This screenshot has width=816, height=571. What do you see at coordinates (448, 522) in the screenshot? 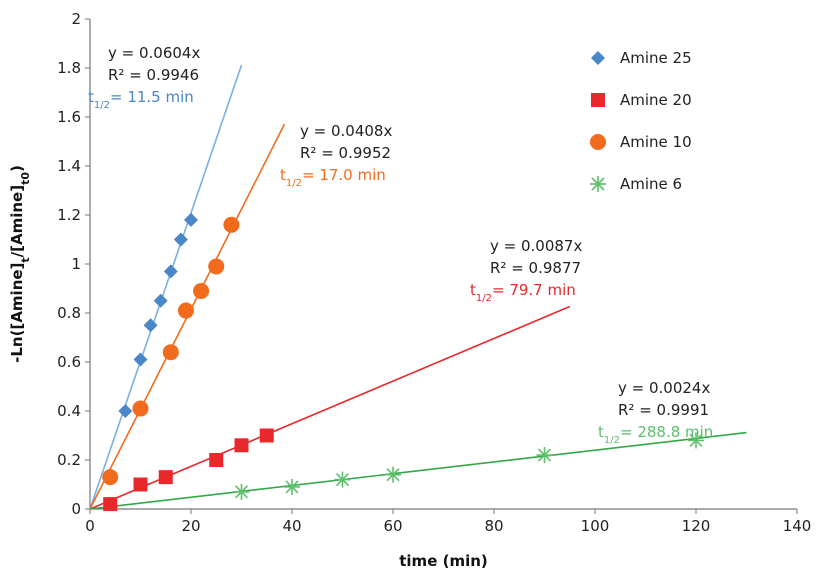
I see `x-axis-ticks: 0 20 40 60 80 100 120 140` at bounding box center [448, 522].